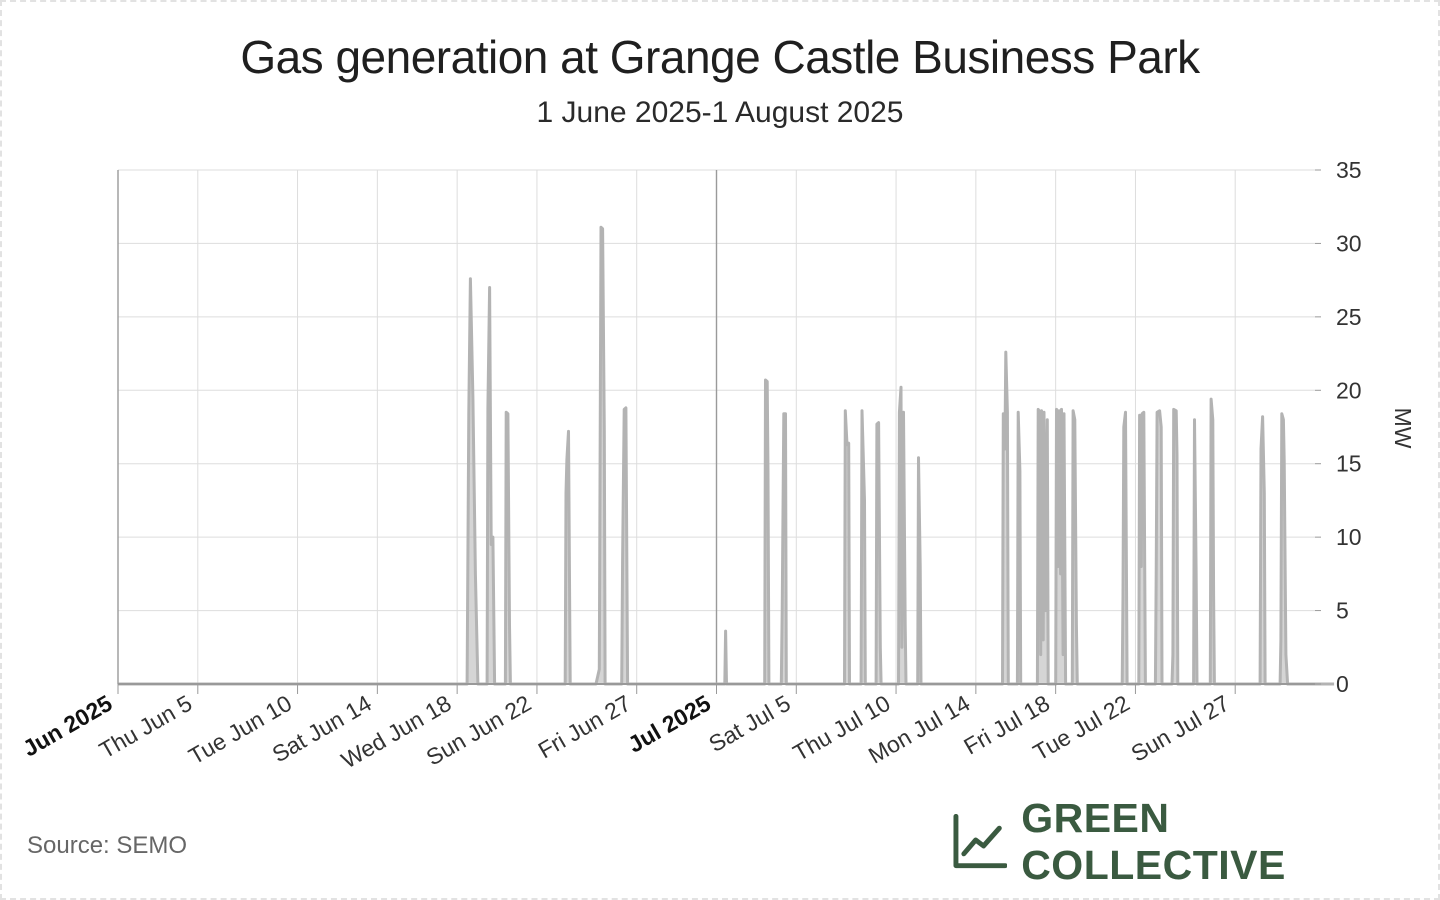  What do you see at coordinates (1349, 464) in the screenshot?
I see `y-tick-label: 15` at bounding box center [1349, 464].